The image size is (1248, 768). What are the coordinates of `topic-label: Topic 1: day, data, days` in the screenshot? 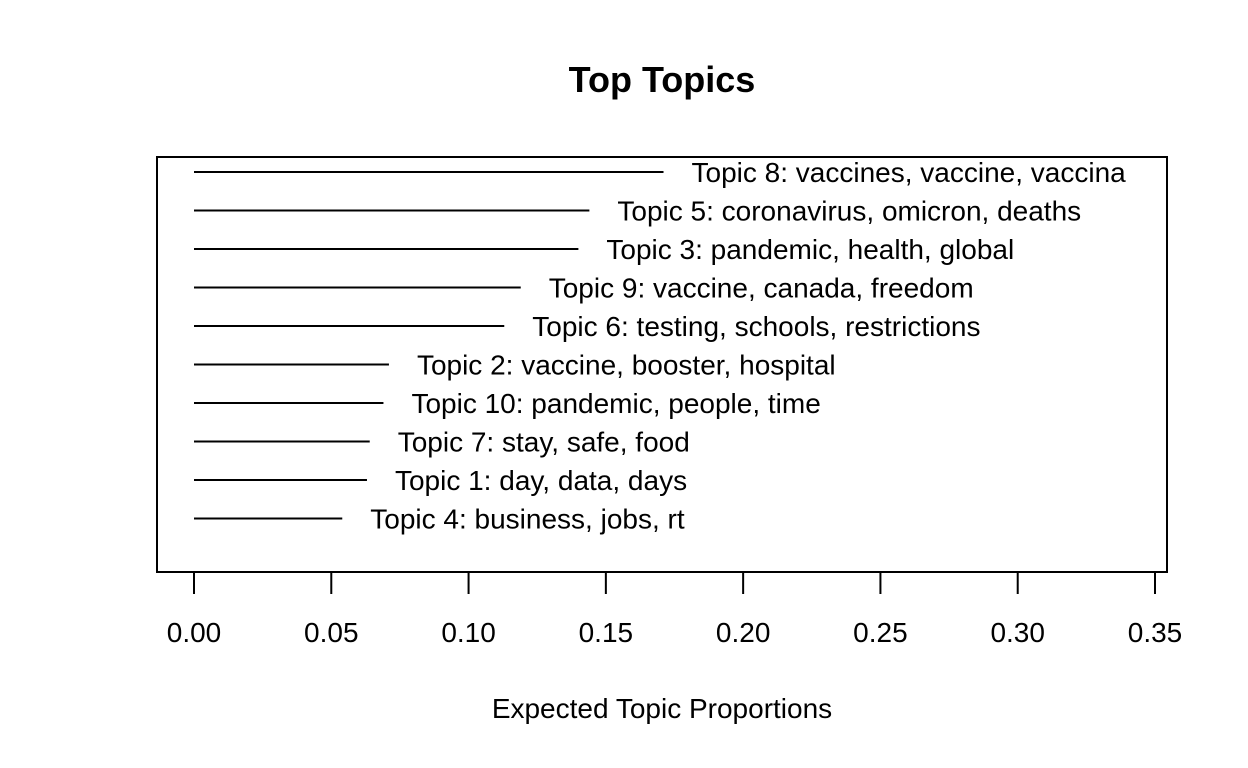 It's located at (541, 480).